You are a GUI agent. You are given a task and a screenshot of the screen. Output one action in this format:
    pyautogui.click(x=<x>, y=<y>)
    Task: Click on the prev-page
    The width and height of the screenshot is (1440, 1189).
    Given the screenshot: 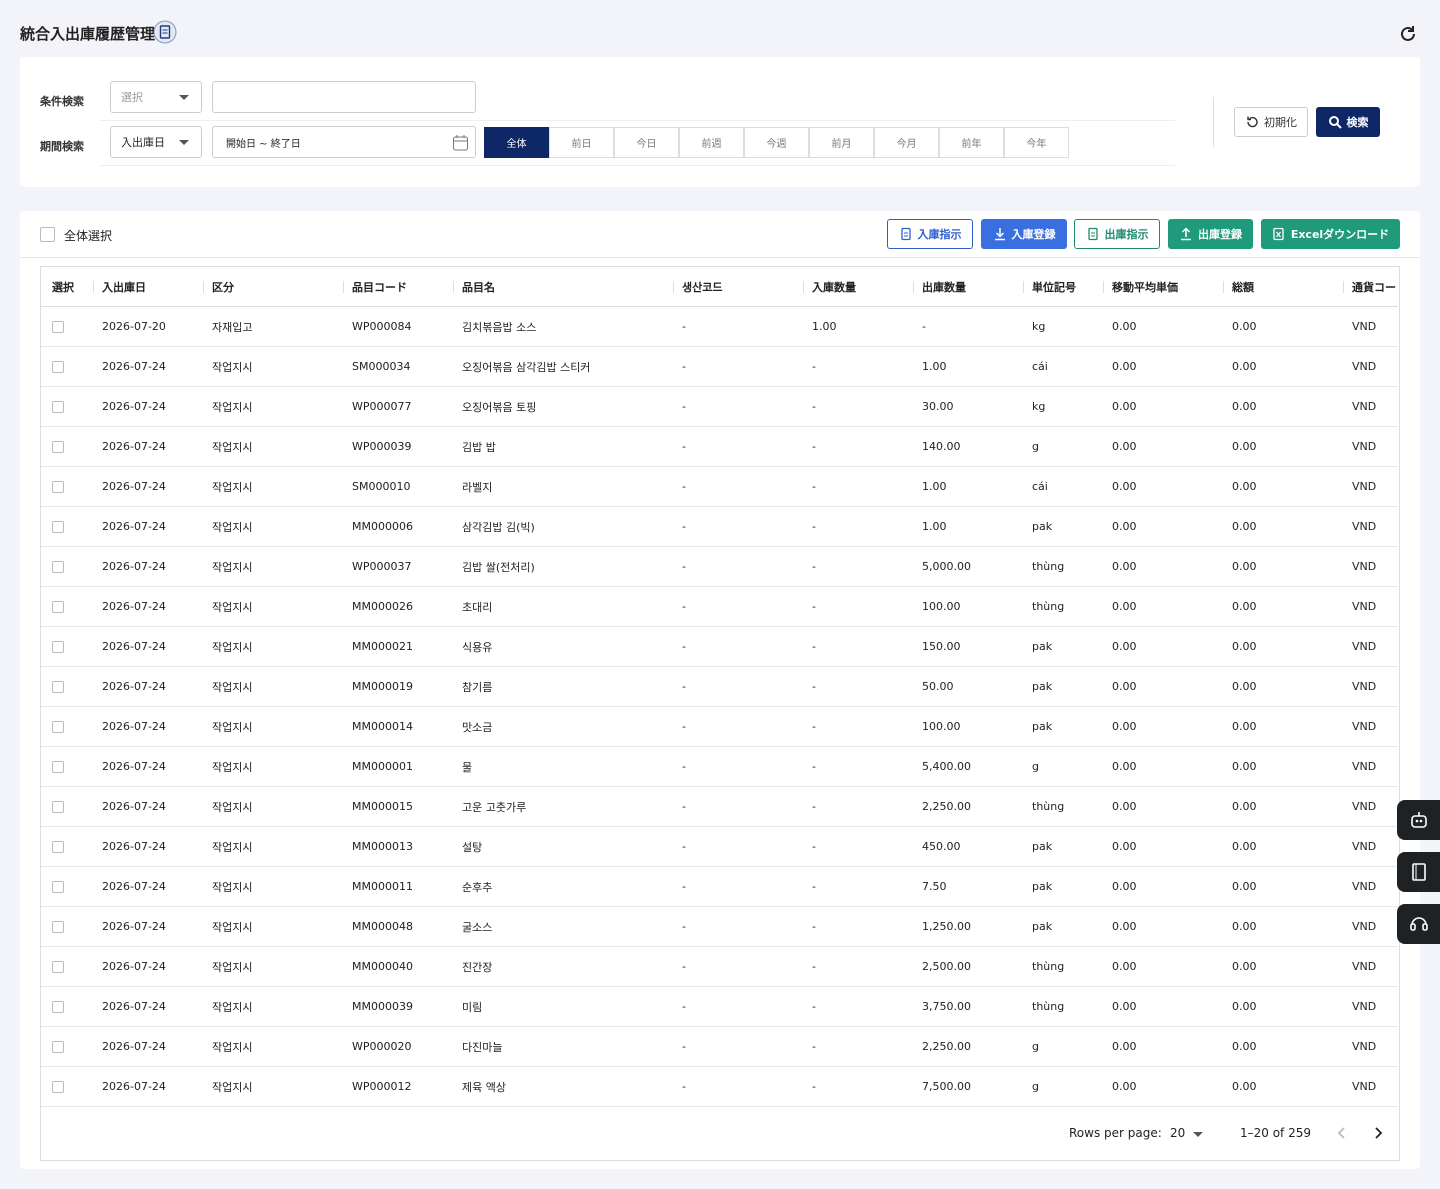 What is the action you would take?
    pyautogui.click(x=1342, y=1133)
    